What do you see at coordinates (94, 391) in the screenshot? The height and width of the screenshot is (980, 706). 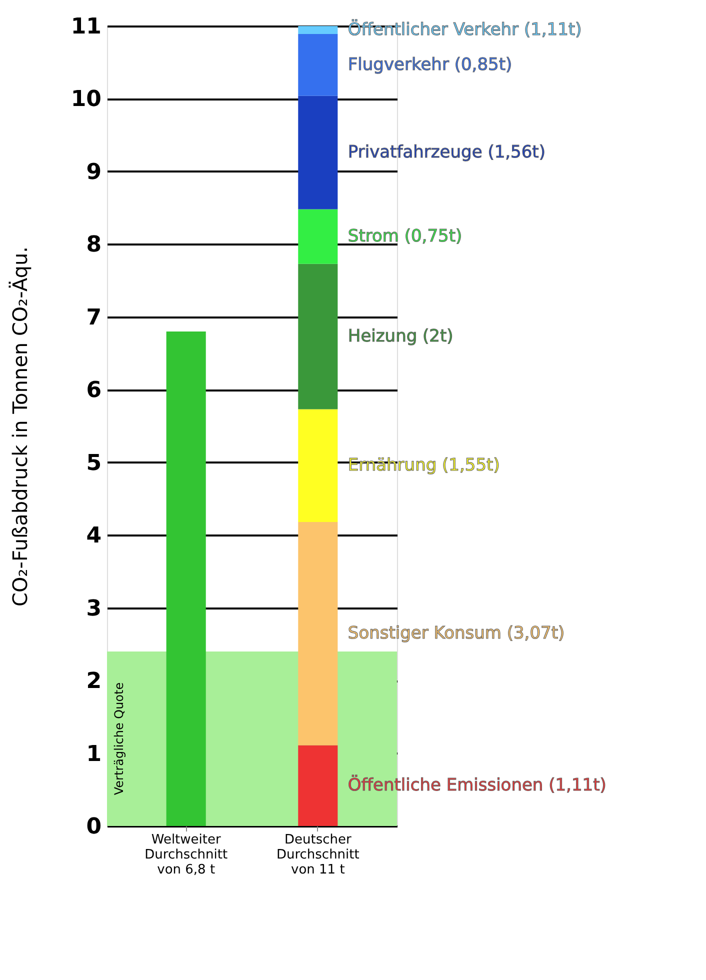 I see `y-tick-label: 6` at bounding box center [94, 391].